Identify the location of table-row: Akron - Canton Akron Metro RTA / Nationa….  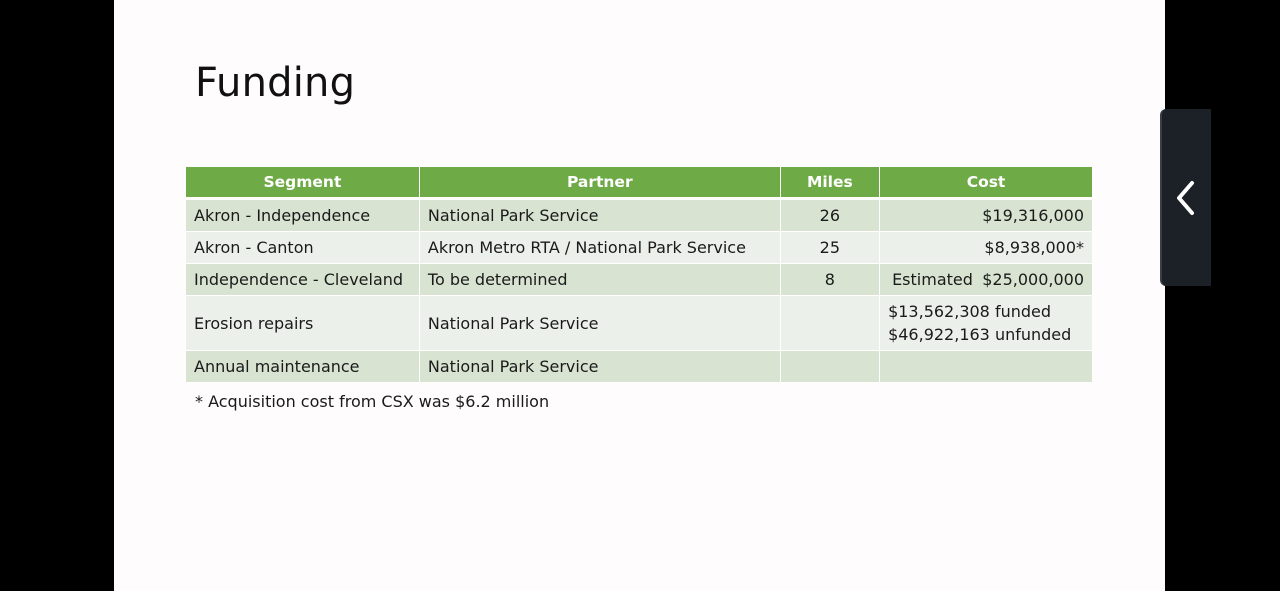
(639, 247).